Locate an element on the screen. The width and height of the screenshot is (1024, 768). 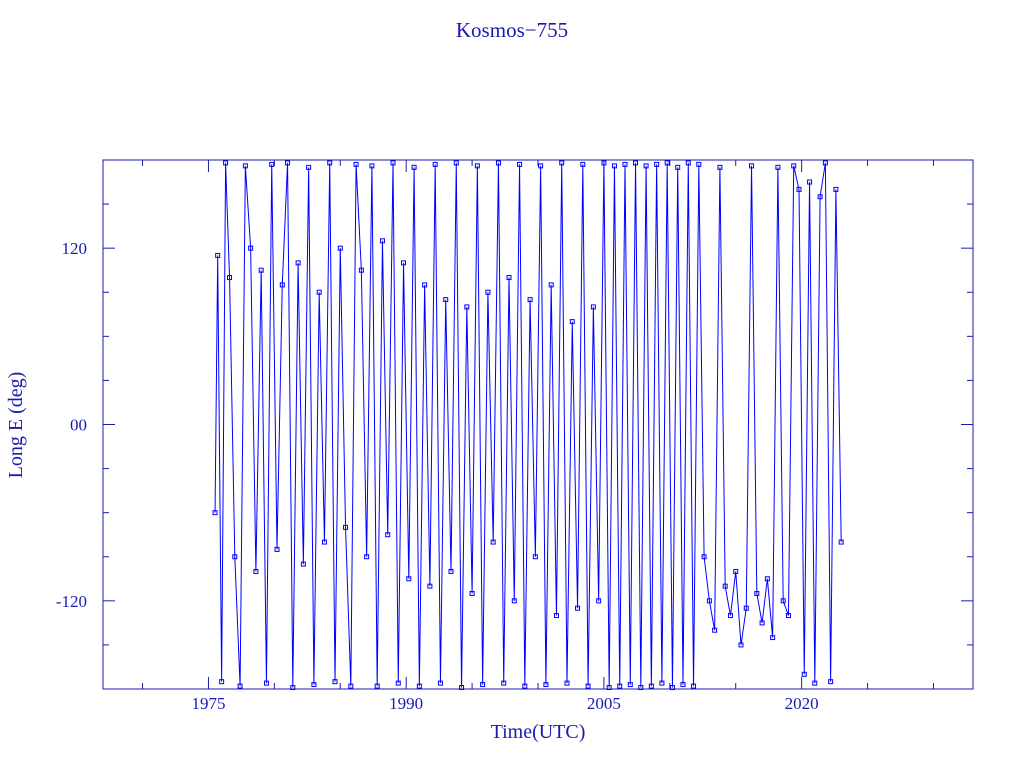
x-tick-label: 1975 is located at coordinates (208, 703).